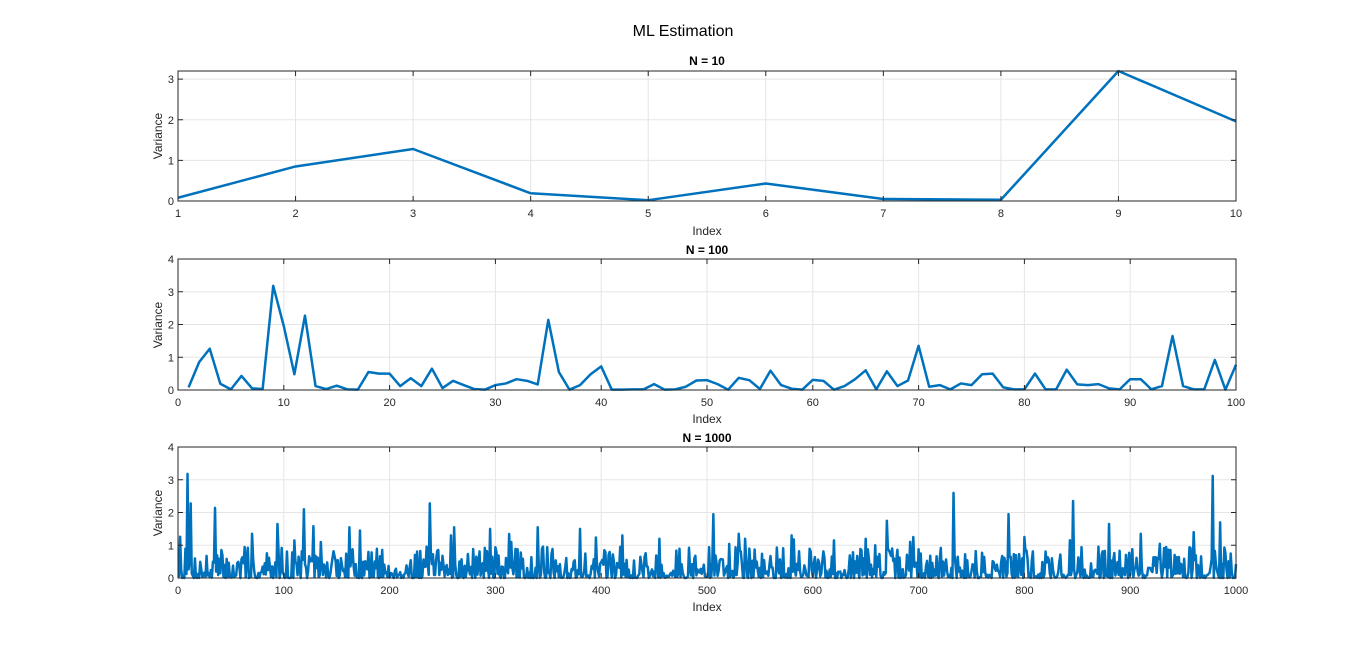 Image resolution: width=1366 pixels, height=651 pixels. Describe the element at coordinates (648, 214) in the screenshot. I see `x-tick-label: 5` at that location.